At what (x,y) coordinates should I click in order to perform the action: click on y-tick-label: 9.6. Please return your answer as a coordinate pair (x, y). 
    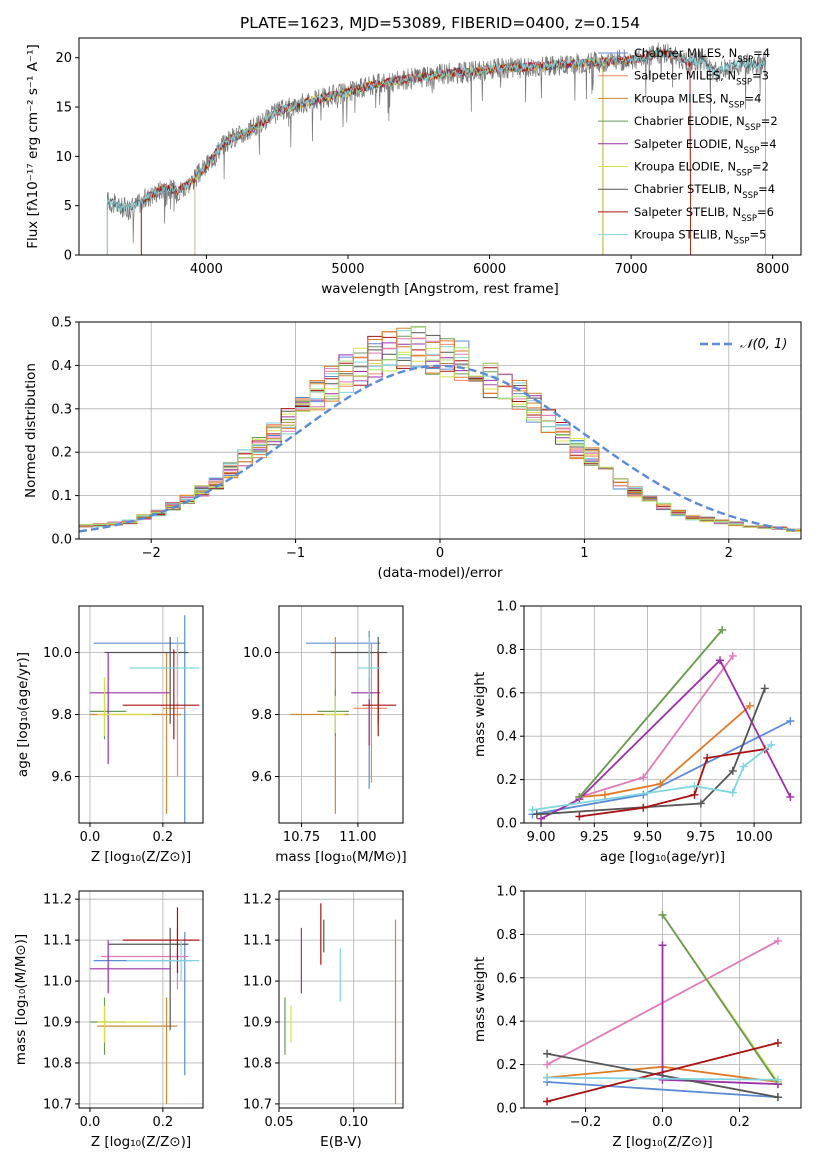
    Looking at the image, I should click on (61, 777).